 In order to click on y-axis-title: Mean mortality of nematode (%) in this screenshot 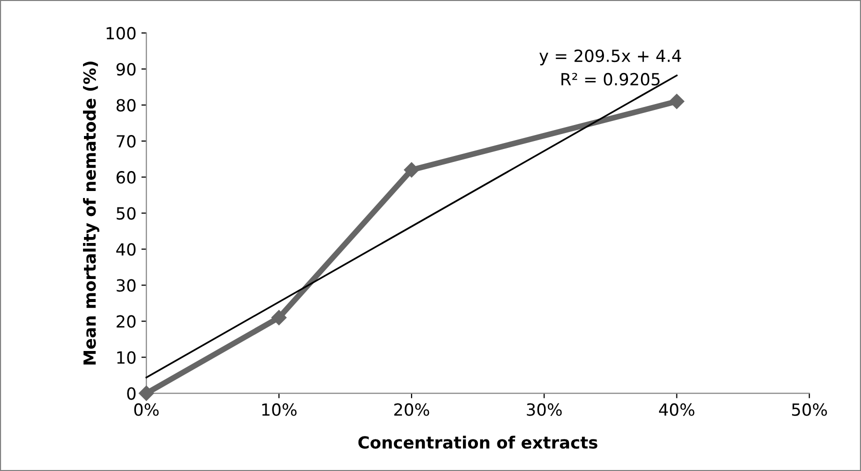, I will do `click(91, 213)`.